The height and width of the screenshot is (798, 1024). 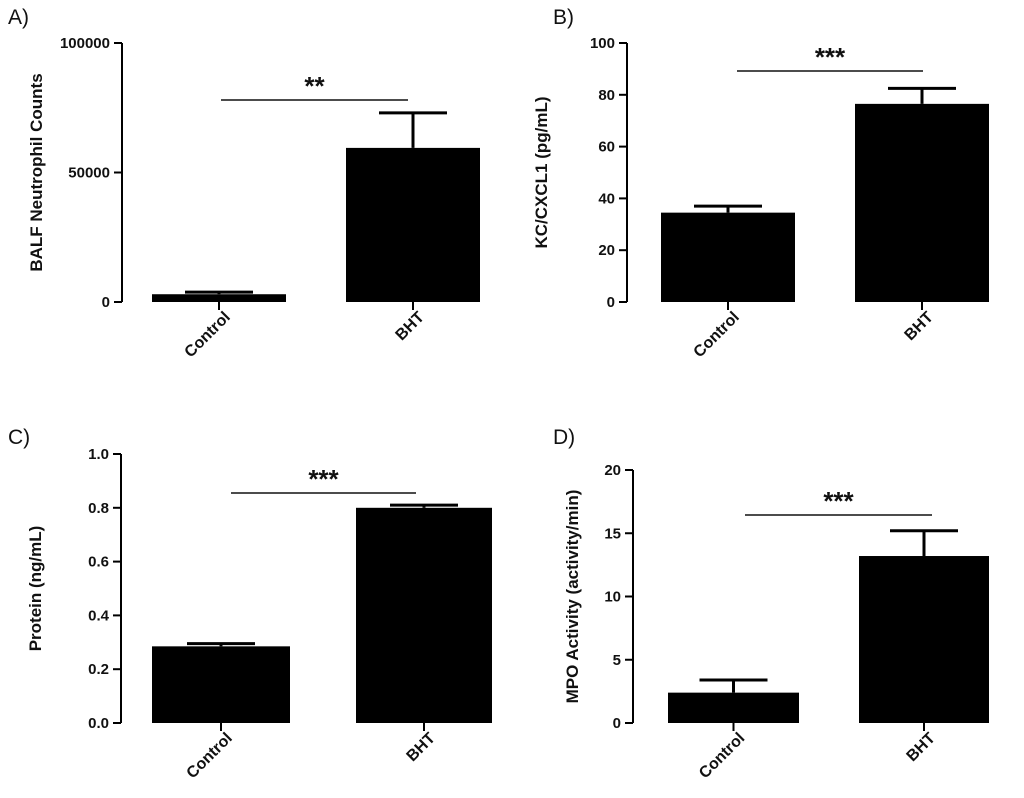 I want to click on panel-4-bar-control, so click(x=733, y=707).